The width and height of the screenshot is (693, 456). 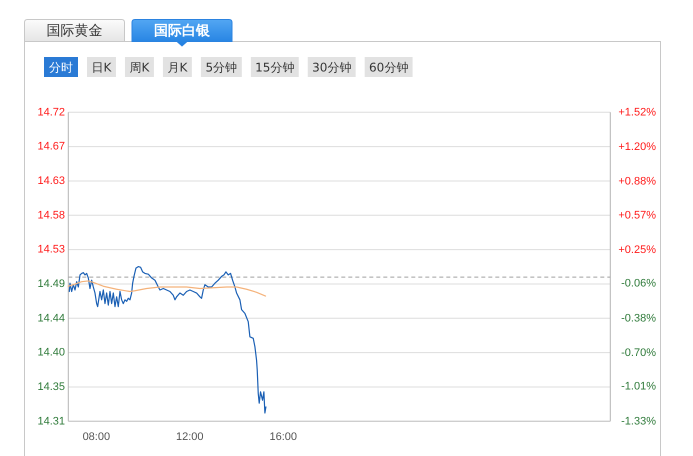 I want to click on y2-tick-label: +1.52%, so click(x=637, y=112).